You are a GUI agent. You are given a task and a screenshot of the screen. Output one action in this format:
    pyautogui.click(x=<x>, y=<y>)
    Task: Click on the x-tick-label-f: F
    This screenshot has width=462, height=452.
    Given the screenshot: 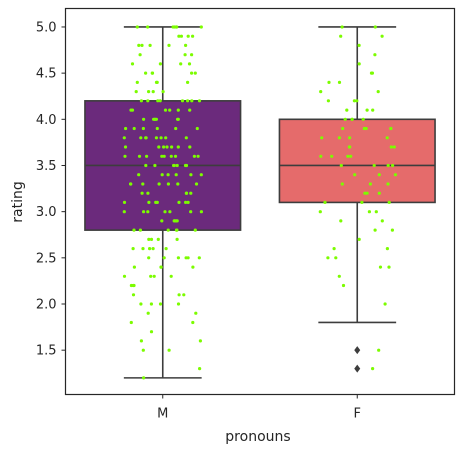 What is the action you would take?
    pyautogui.click(x=357, y=414)
    